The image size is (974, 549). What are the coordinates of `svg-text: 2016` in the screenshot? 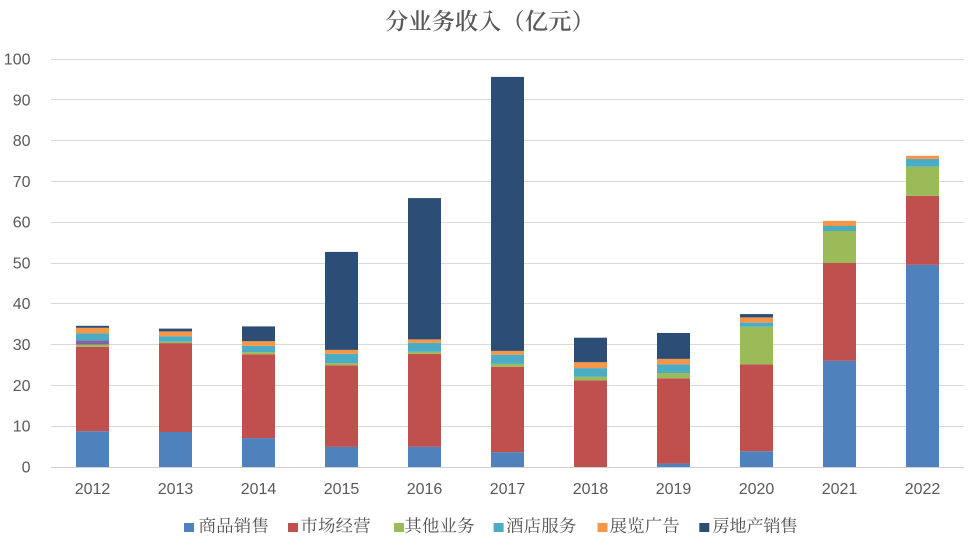 It's located at (425, 489).